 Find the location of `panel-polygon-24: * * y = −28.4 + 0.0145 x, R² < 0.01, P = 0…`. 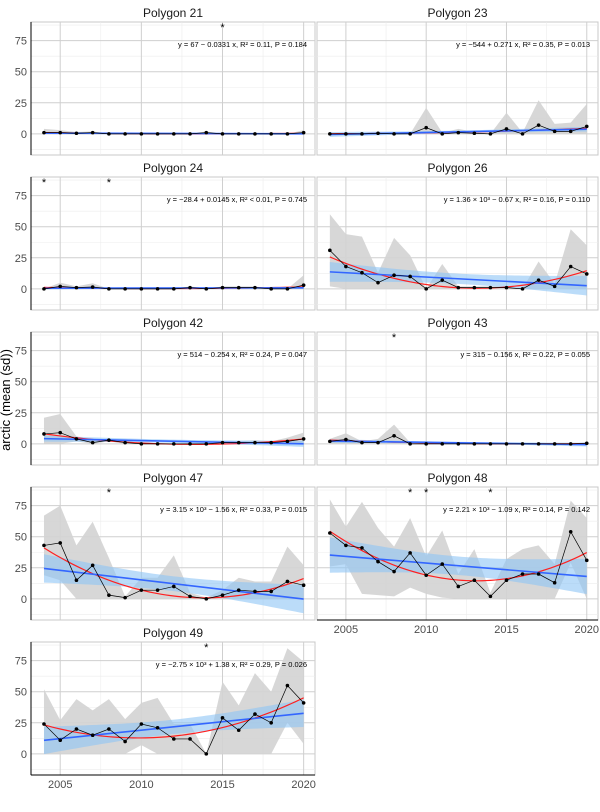

panel-polygon-24: * * y = −28.4 + 0.0145 x, R² < 0.01, P = 0… is located at coordinates (165, 236).